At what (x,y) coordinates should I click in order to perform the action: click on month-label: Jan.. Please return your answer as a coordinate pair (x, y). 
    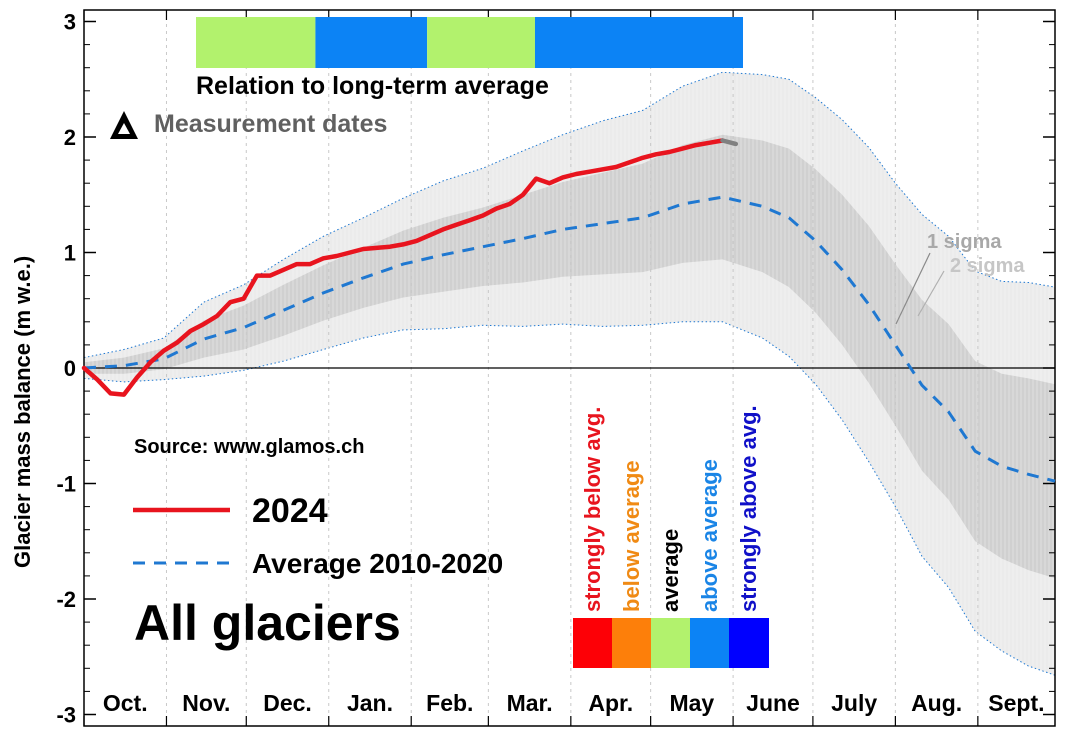
    Looking at the image, I should click on (370, 703).